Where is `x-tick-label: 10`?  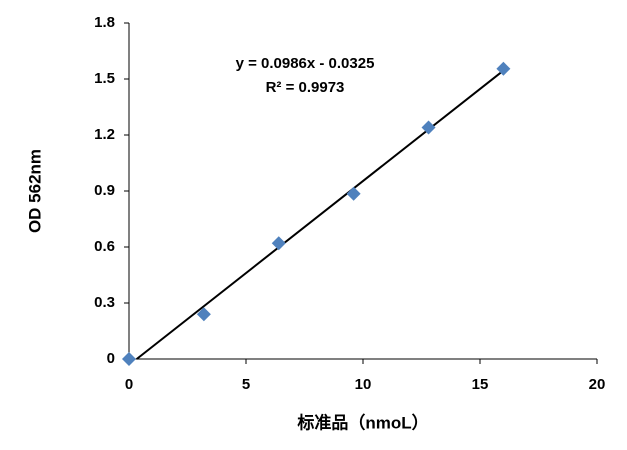 x-tick-label: 10 is located at coordinates (363, 384).